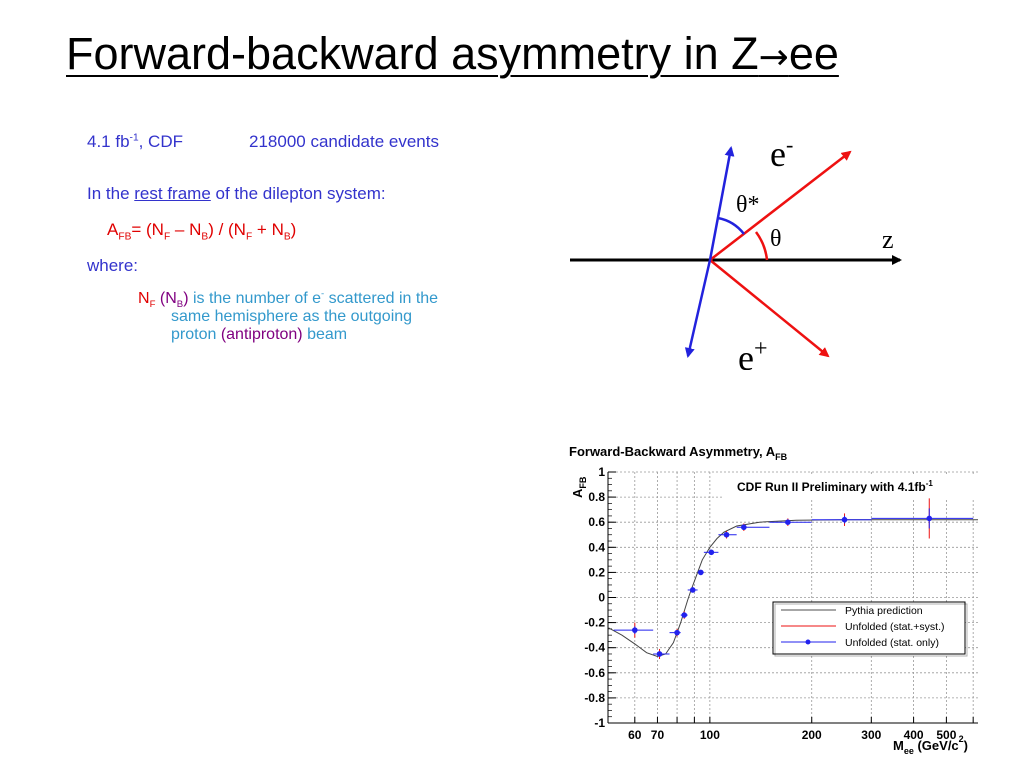 The height and width of the screenshot is (768, 1024). Describe the element at coordinates (808, 642) in the screenshot. I see `legend-swatch-marker` at that location.